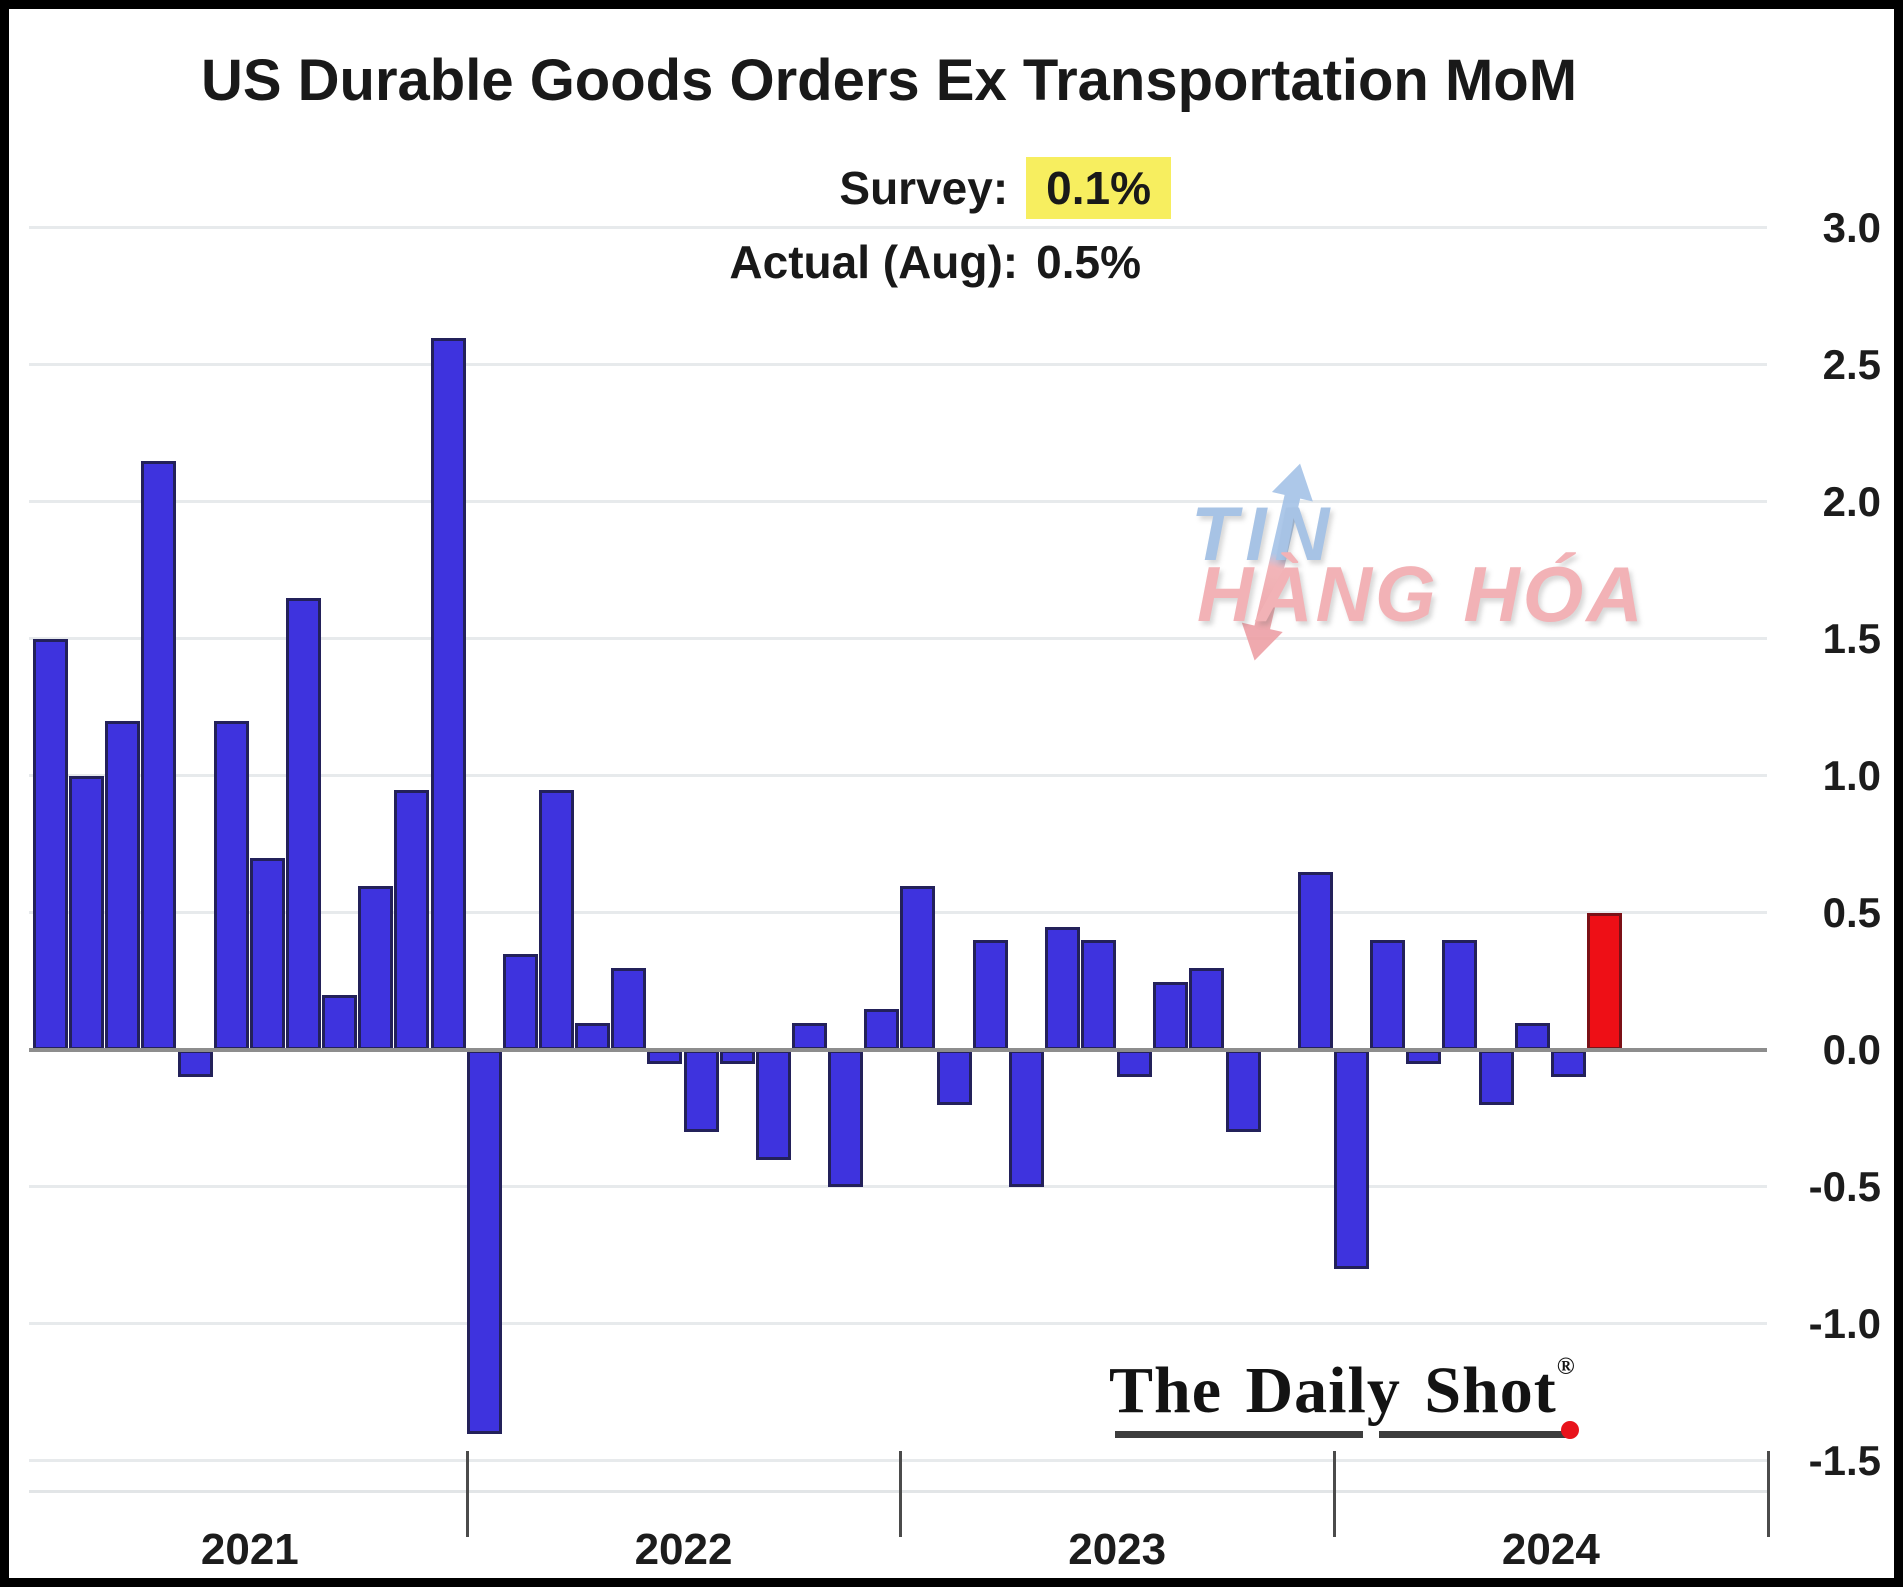 Image resolution: width=1903 pixels, height=1587 pixels. What do you see at coordinates (924, 188) in the screenshot?
I see `survey-label: Survey:` at bounding box center [924, 188].